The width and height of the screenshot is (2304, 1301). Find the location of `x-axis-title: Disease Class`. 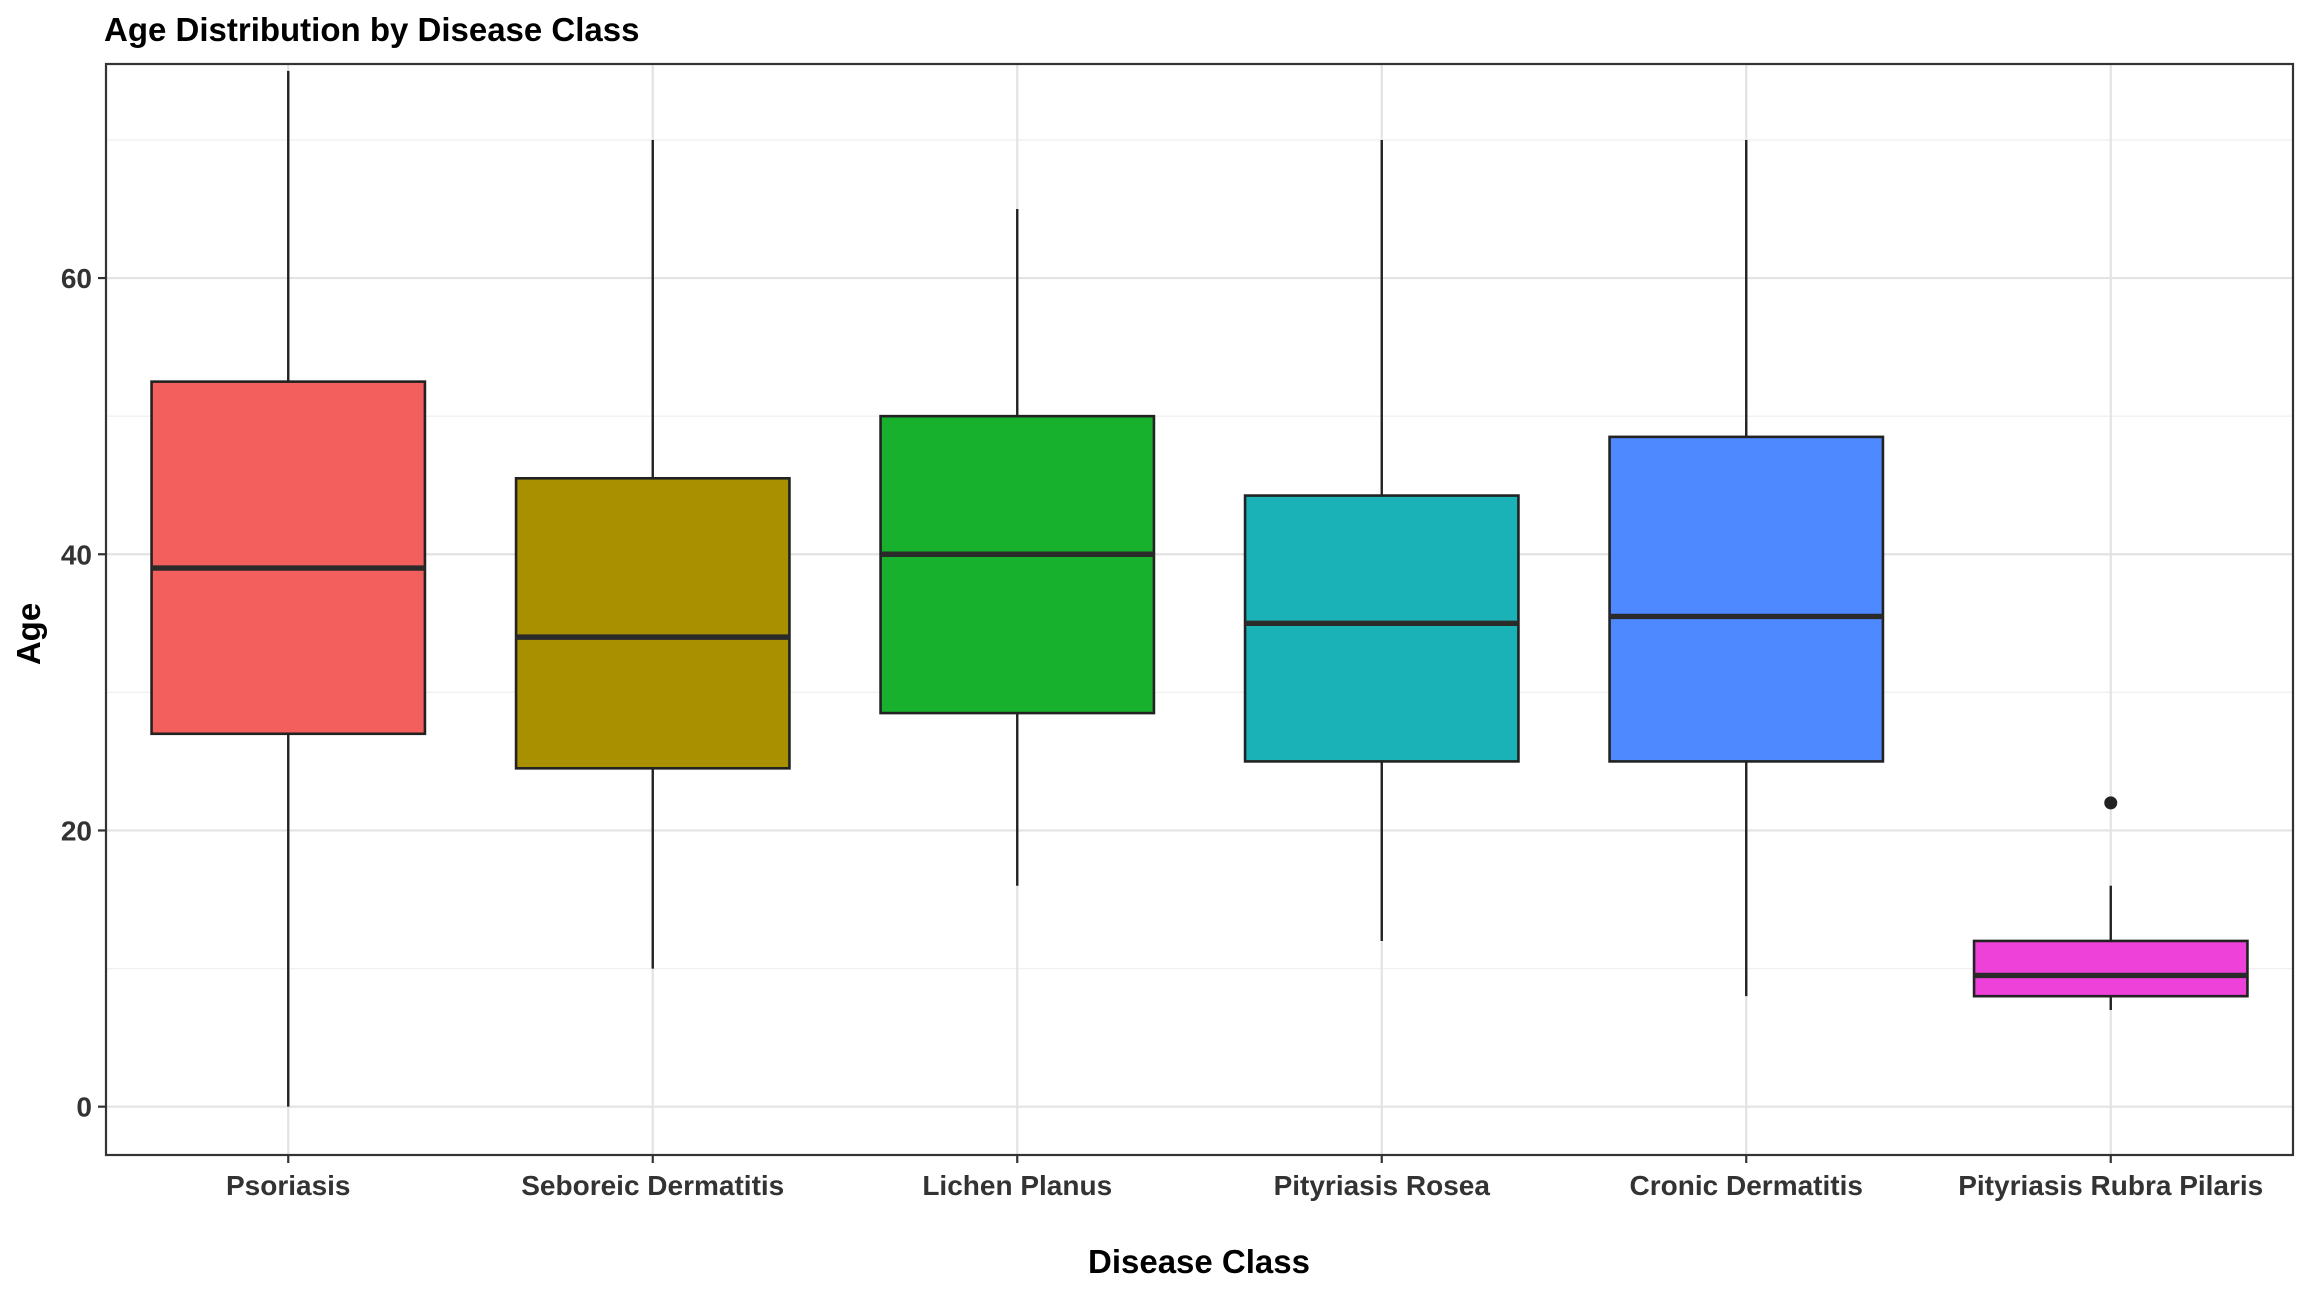

x-axis-title: Disease Class is located at coordinates (1199, 1261).